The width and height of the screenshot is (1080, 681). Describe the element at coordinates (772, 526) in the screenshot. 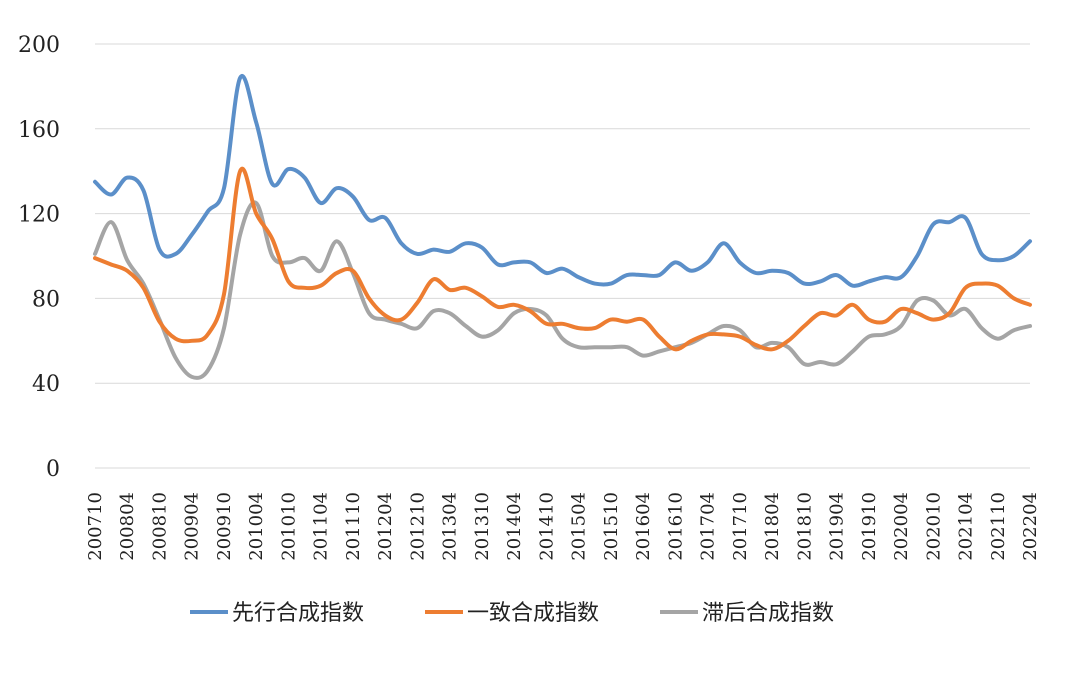

I see `x-tick-label: 201804` at that location.